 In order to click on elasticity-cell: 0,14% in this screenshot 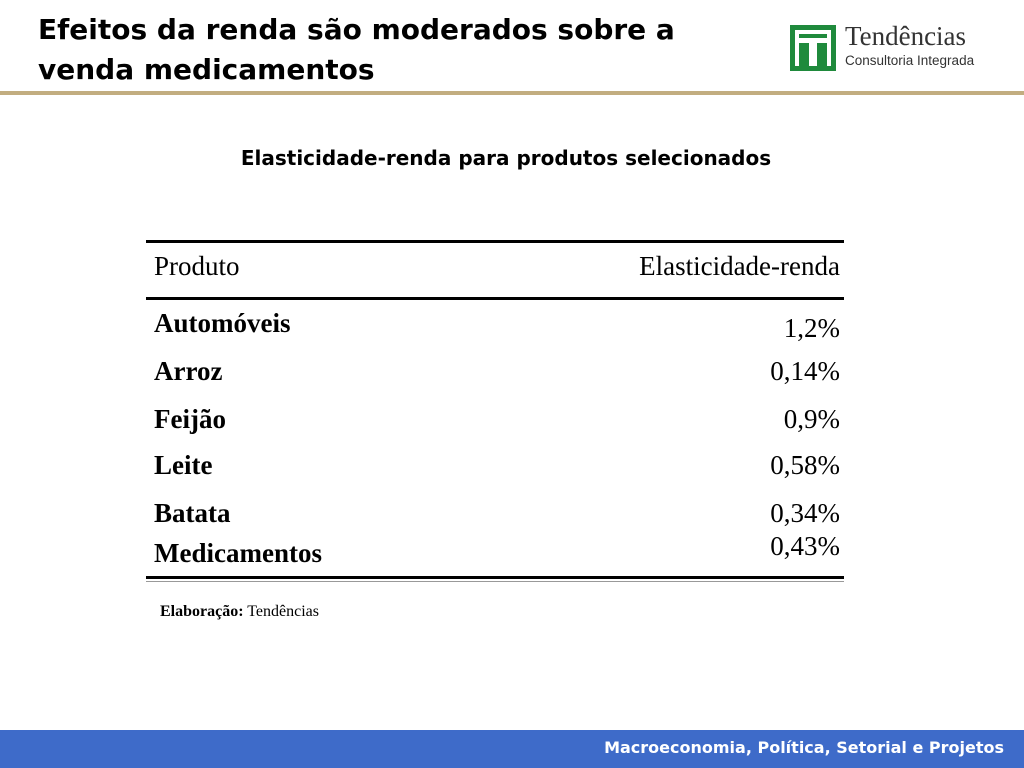, I will do `click(805, 371)`.